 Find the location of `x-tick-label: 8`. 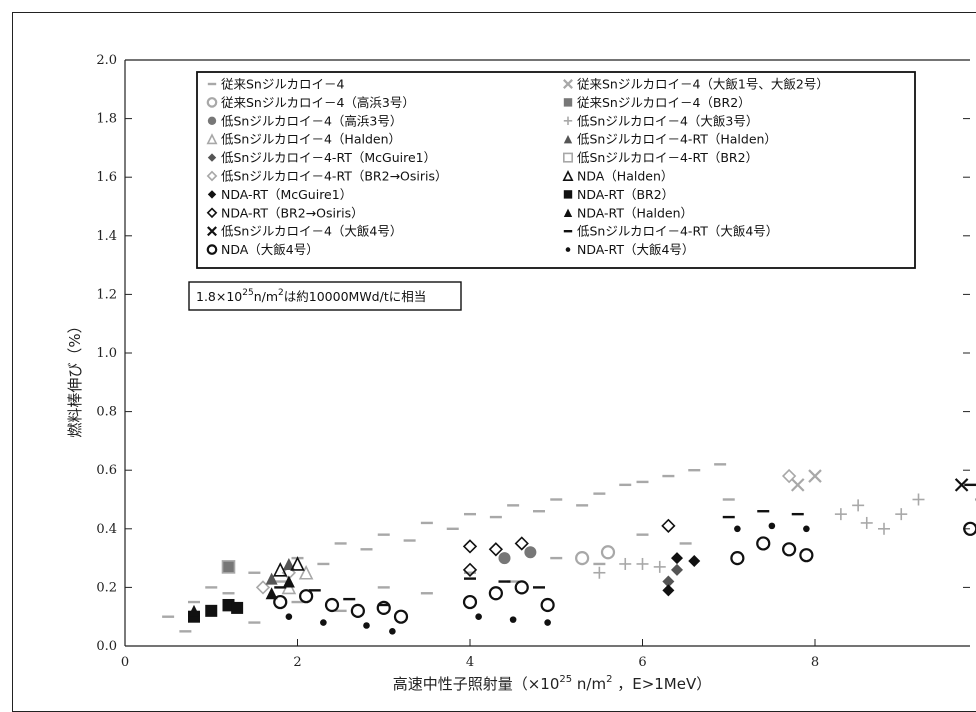

x-tick-label: 8 is located at coordinates (815, 662).